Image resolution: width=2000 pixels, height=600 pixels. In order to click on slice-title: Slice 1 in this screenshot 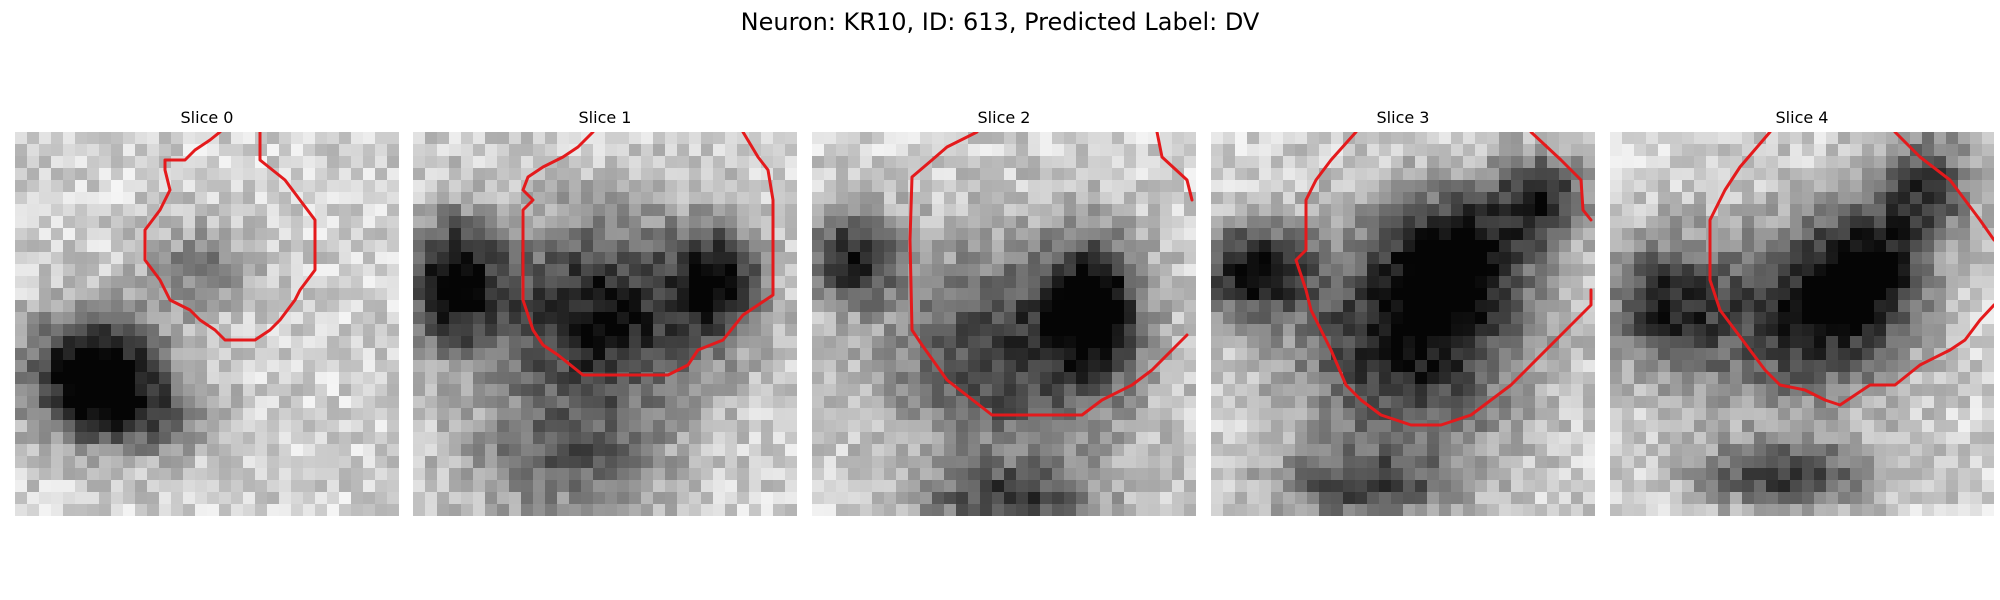, I will do `click(605, 117)`.